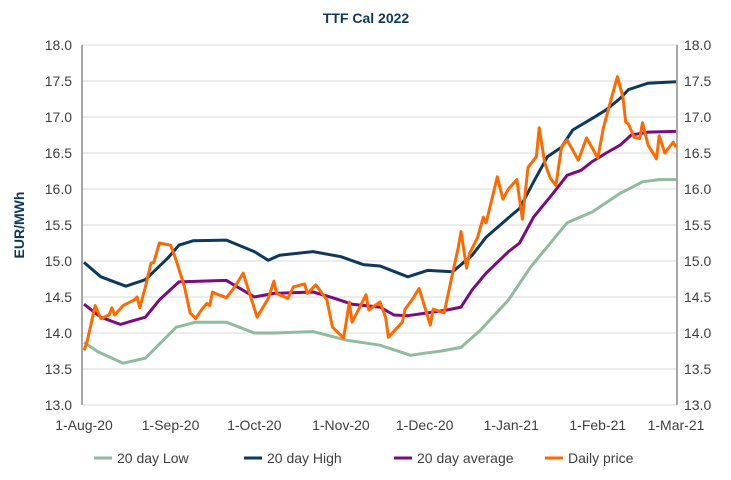 The image size is (731, 480). I want to click on x-tick-label: 1-Nov-20, so click(341, 425).